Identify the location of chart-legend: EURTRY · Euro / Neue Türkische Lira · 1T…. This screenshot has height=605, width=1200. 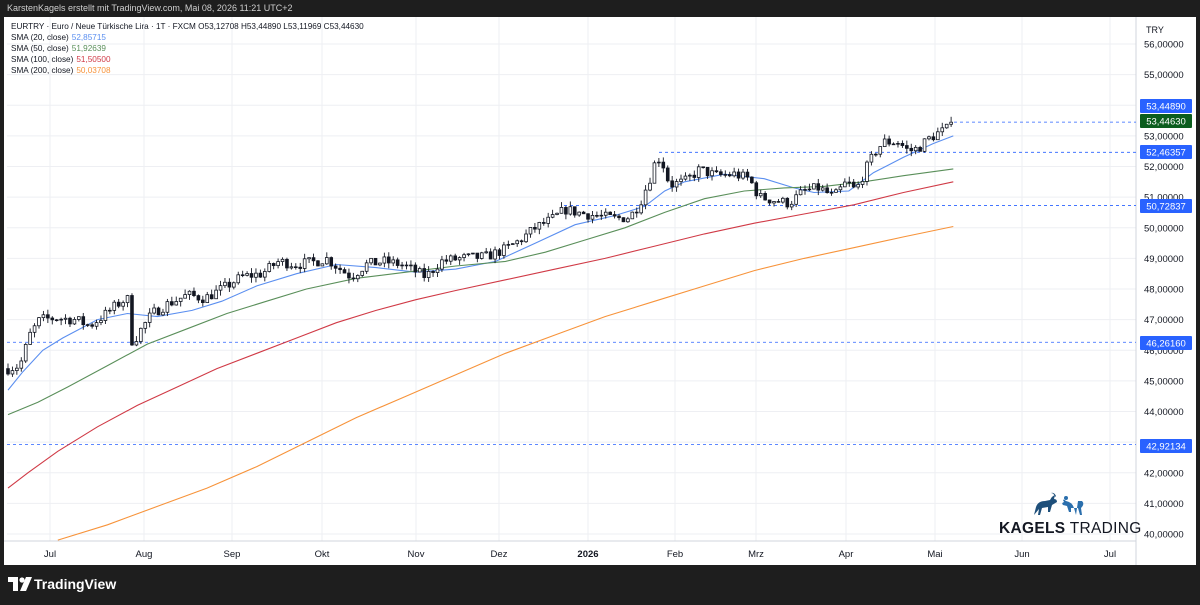
(187, 48).